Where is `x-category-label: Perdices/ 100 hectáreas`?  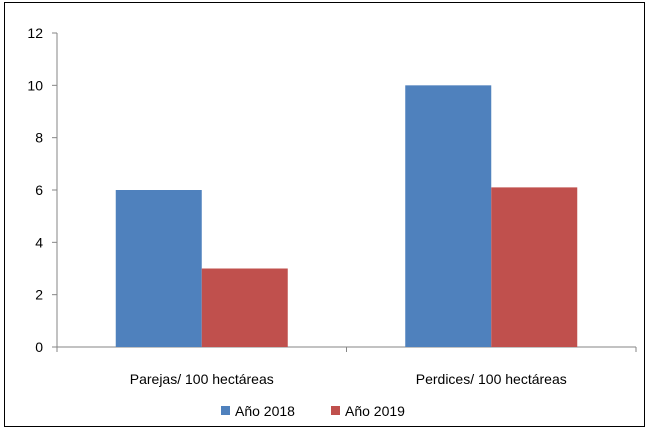 x-category-label: Perdices/ 100 hectáreas is located at coordinates (491, 379).